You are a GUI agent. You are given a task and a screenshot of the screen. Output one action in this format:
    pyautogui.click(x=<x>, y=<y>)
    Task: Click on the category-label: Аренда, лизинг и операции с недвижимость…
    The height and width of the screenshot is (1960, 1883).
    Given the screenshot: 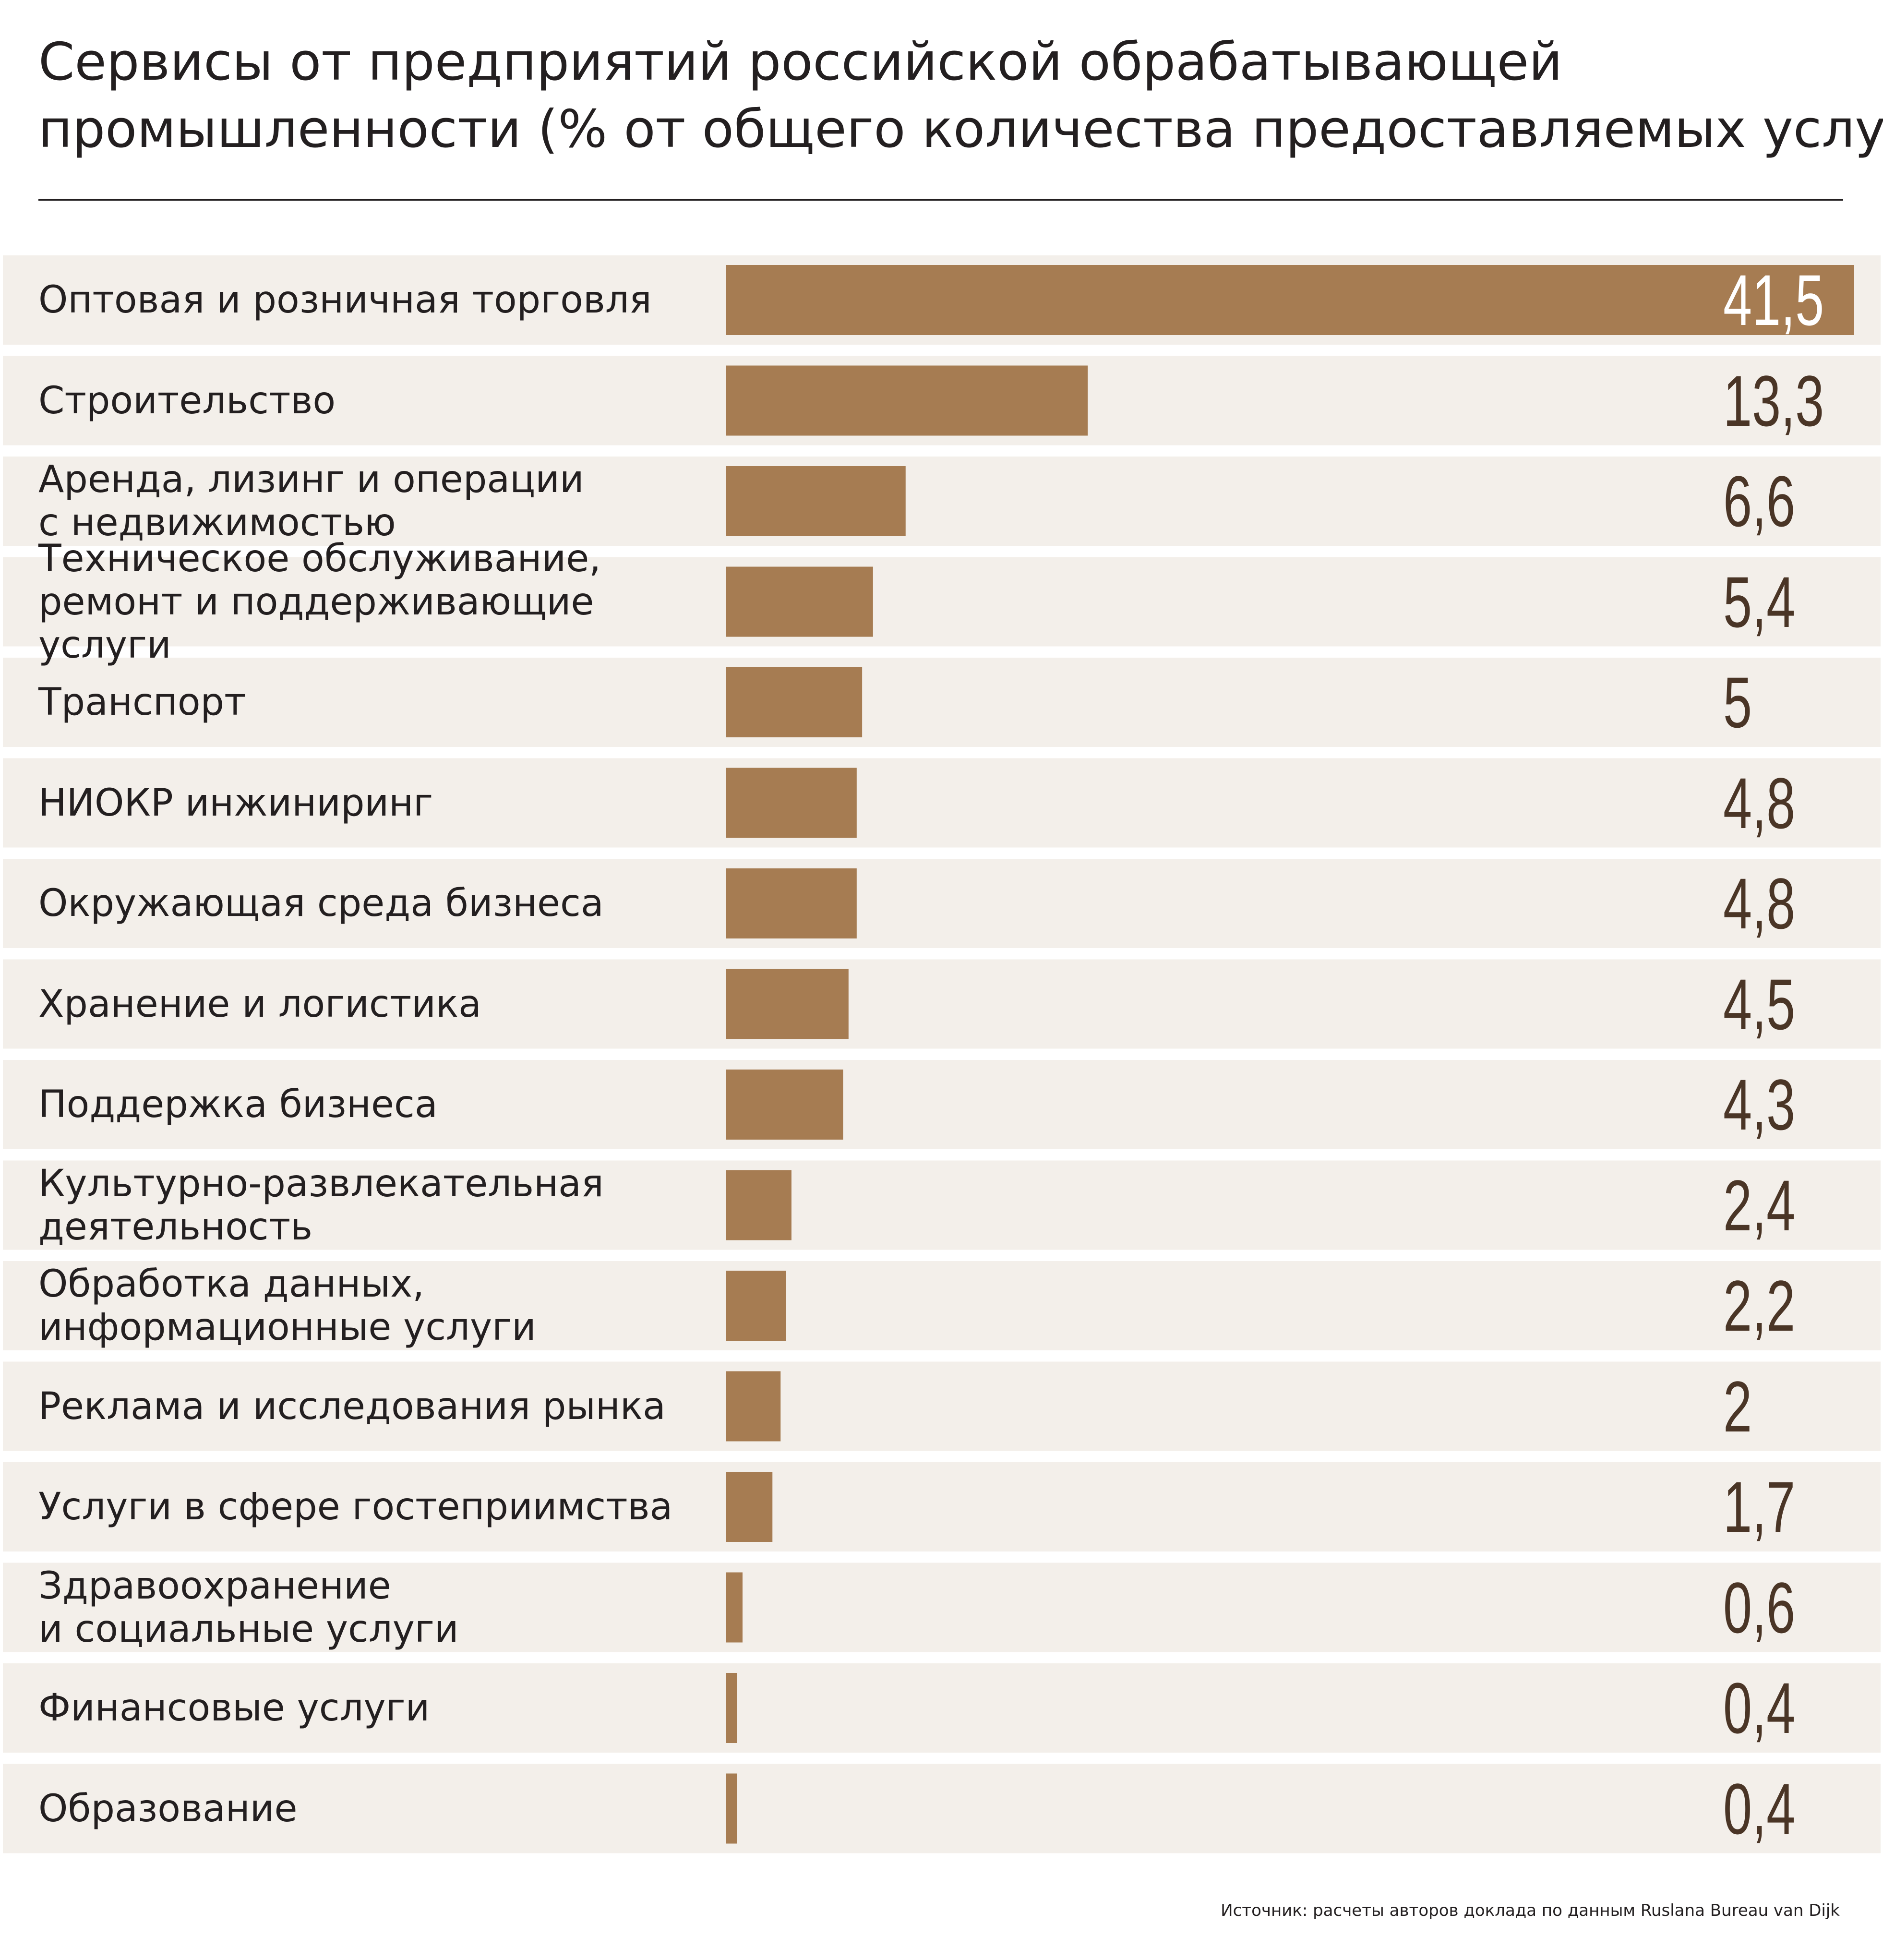 What is the action you would take?
    pyautogui.click(x=311, y=501)
    